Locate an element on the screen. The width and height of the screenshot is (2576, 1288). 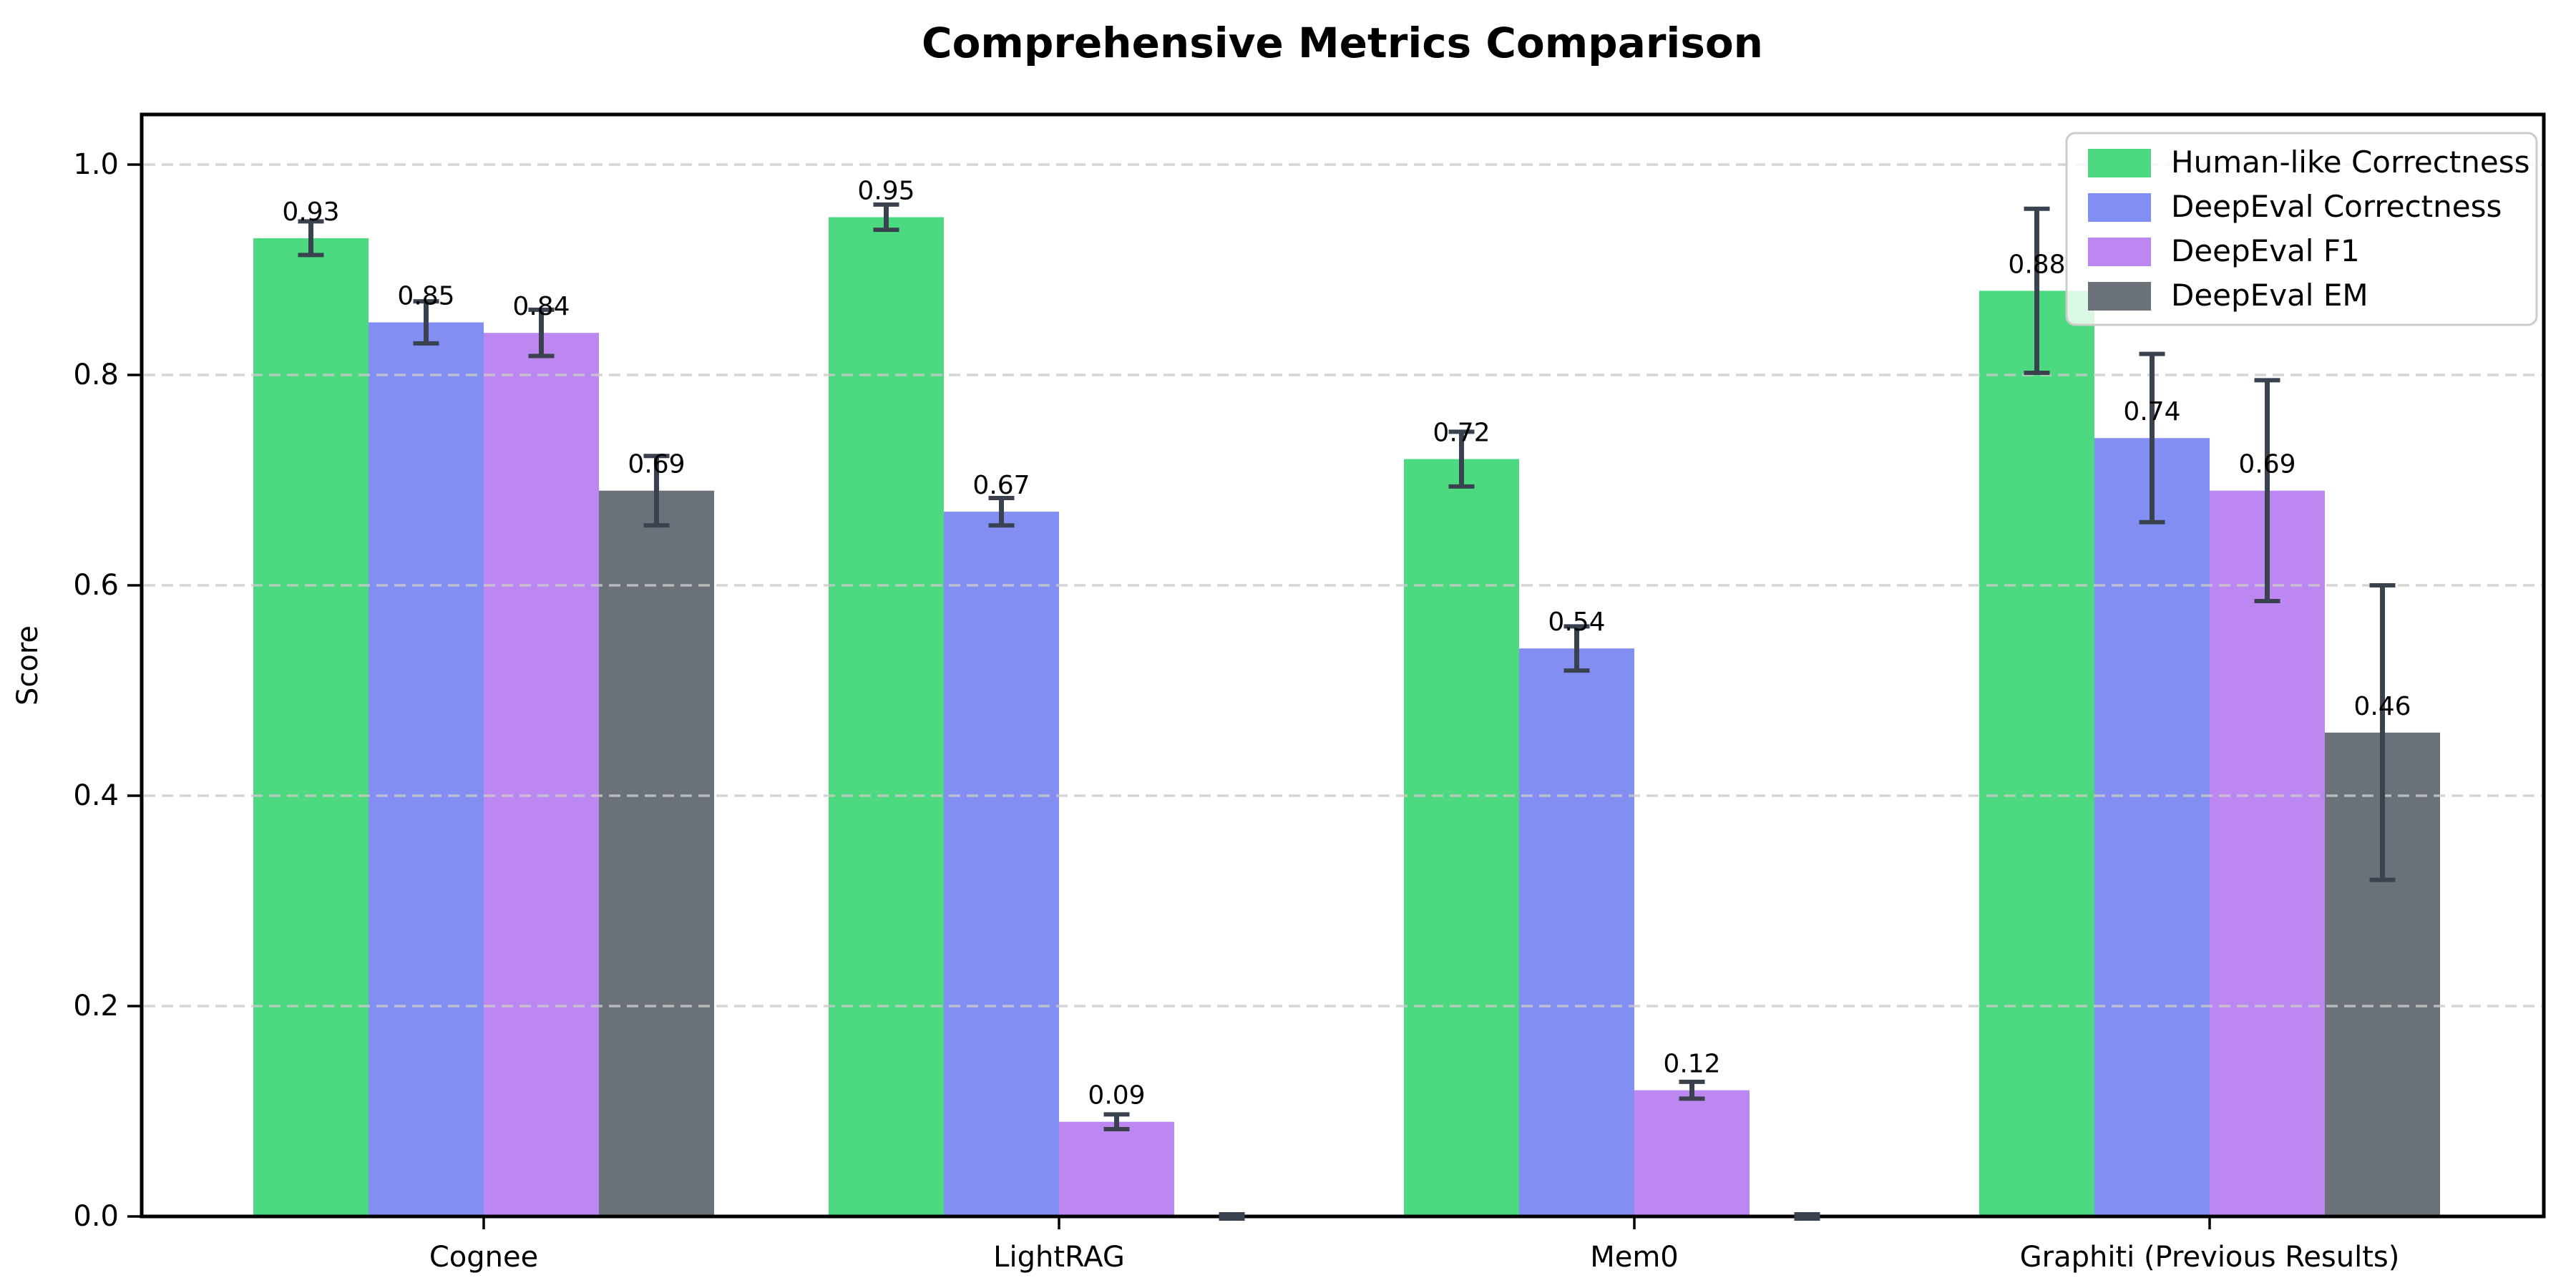
chart-title: Comprehensive Metrics Comparison is located at coordinates (1342, 43).